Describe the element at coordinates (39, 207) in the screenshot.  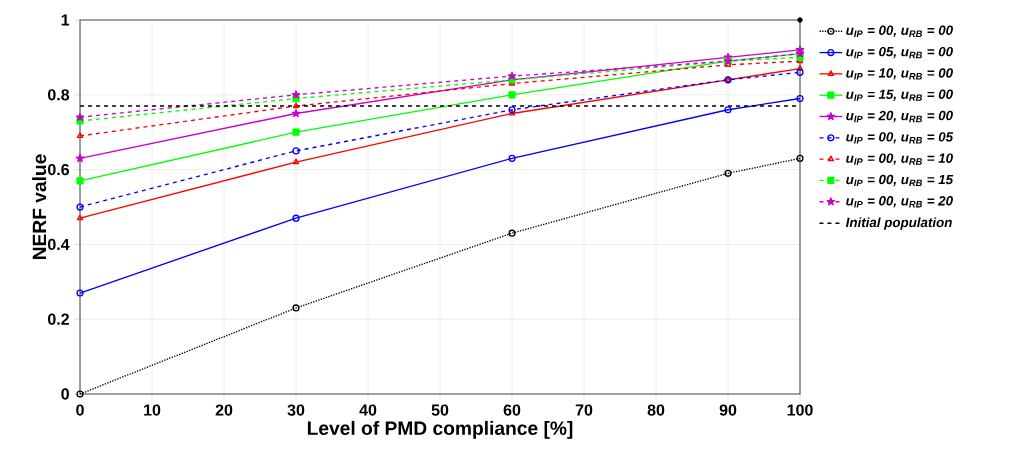
I see `y-axis-title: NERF value` at that location.